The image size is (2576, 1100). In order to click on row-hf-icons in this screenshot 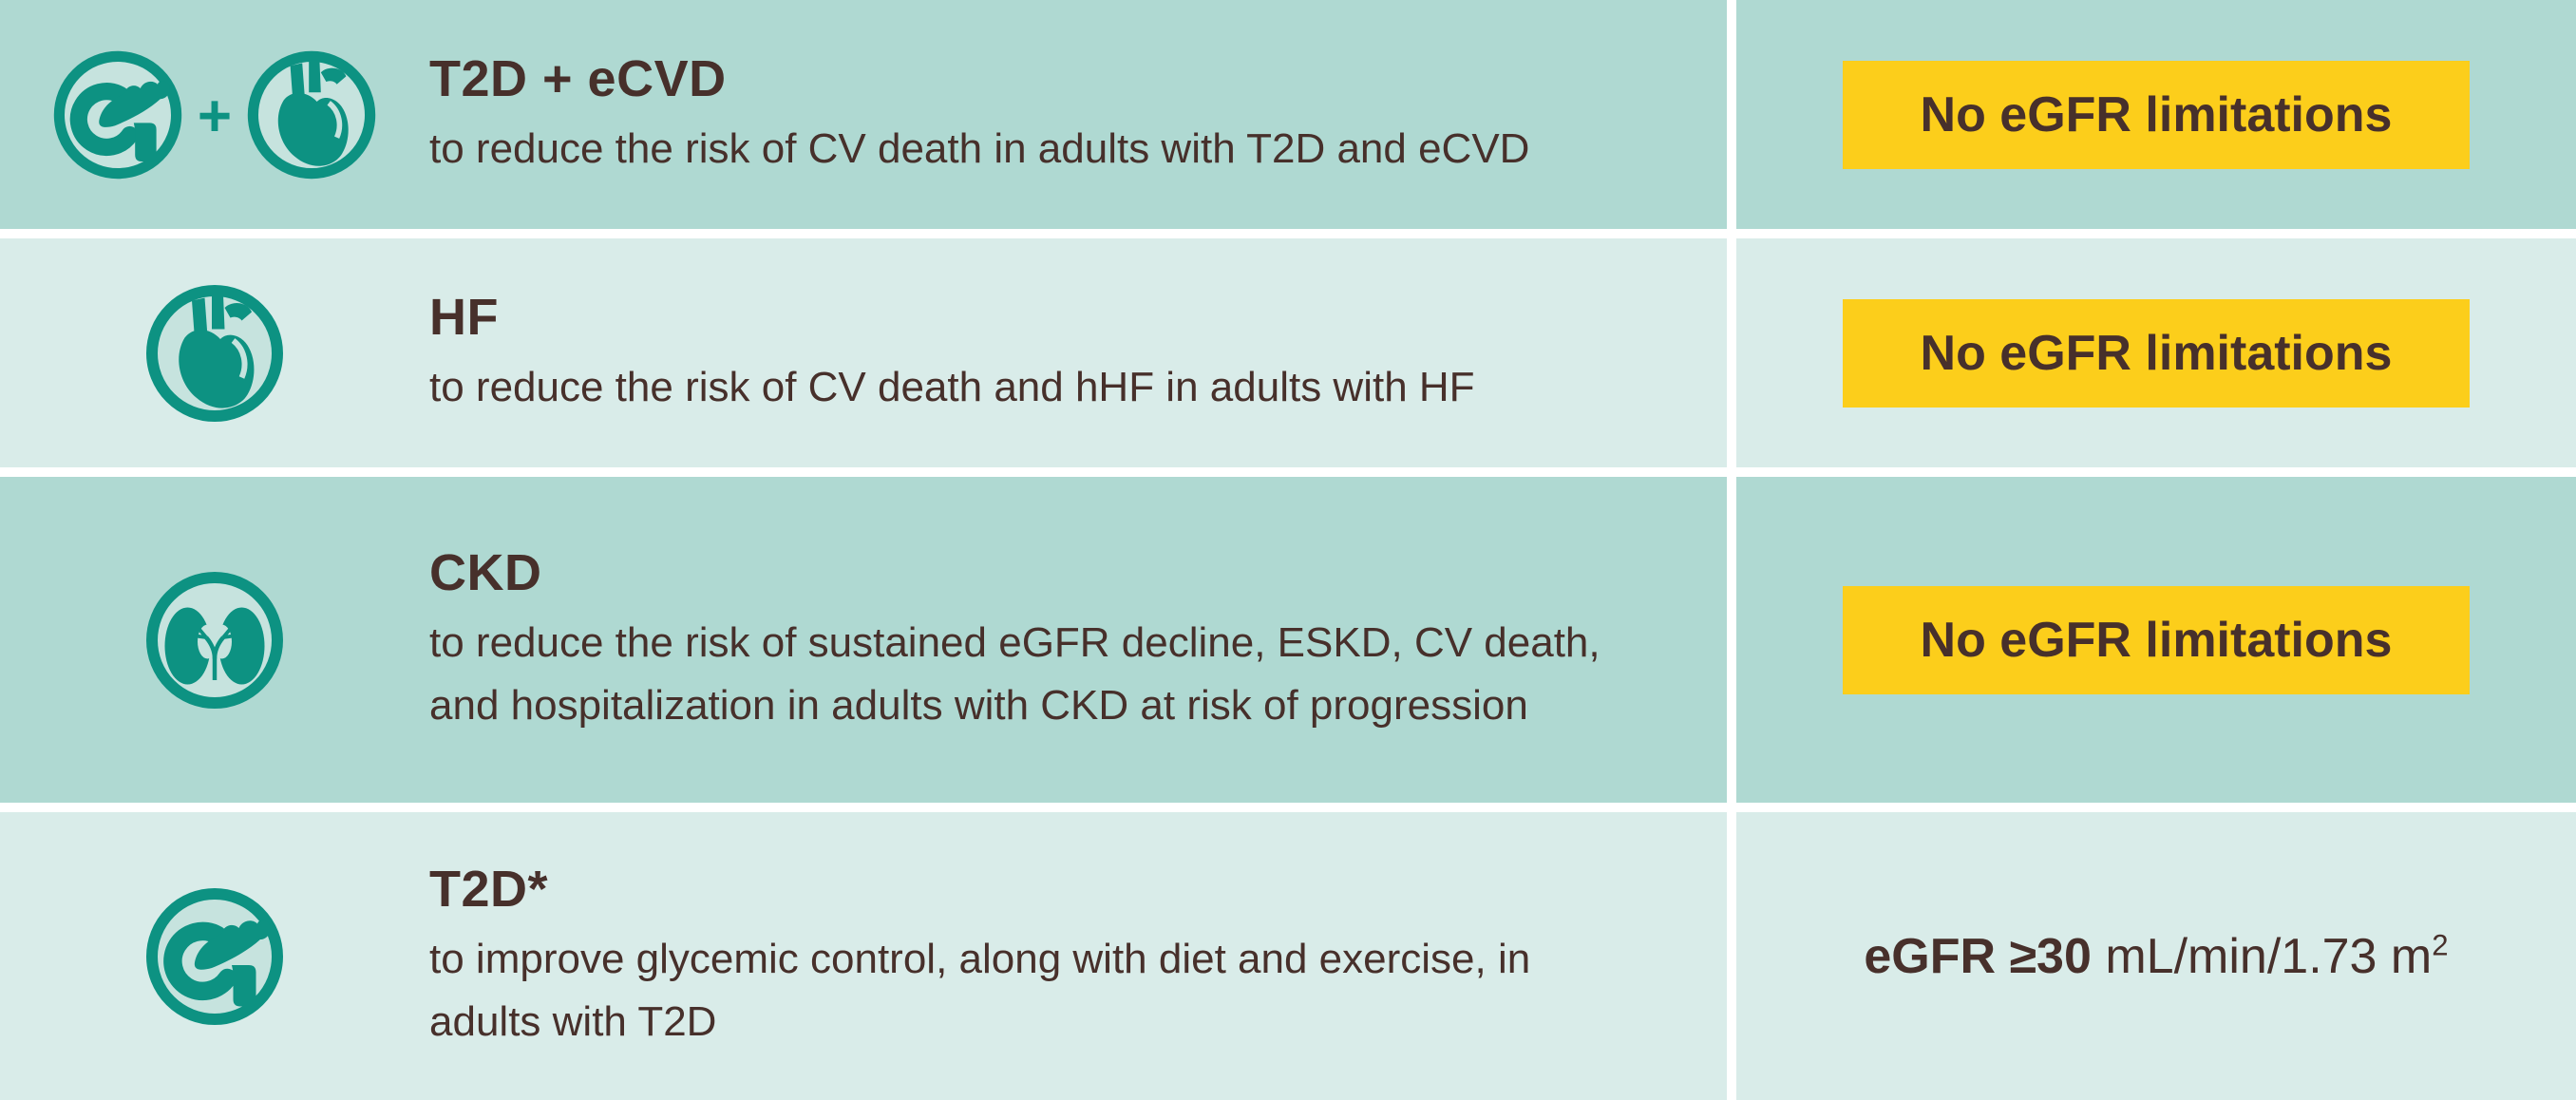, I will do `click(214, 353)`.